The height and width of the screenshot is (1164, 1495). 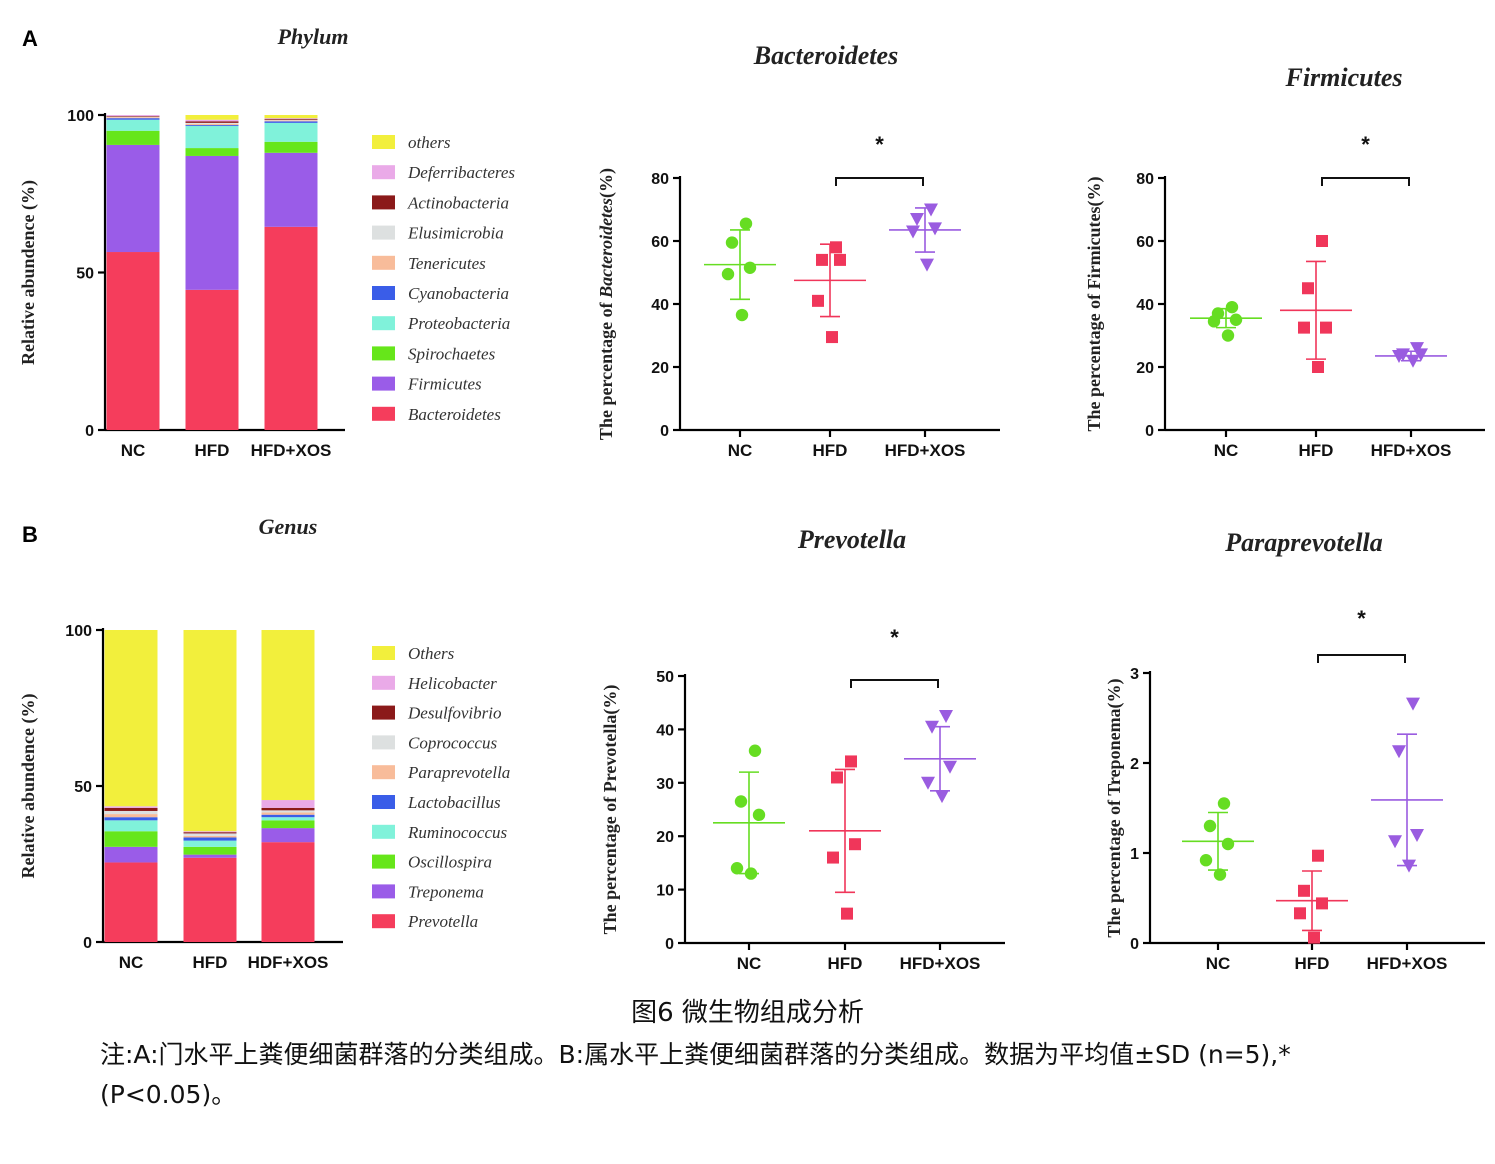 I want to click on legend-swatch-ruminococcus, so click(x=383, y=831).